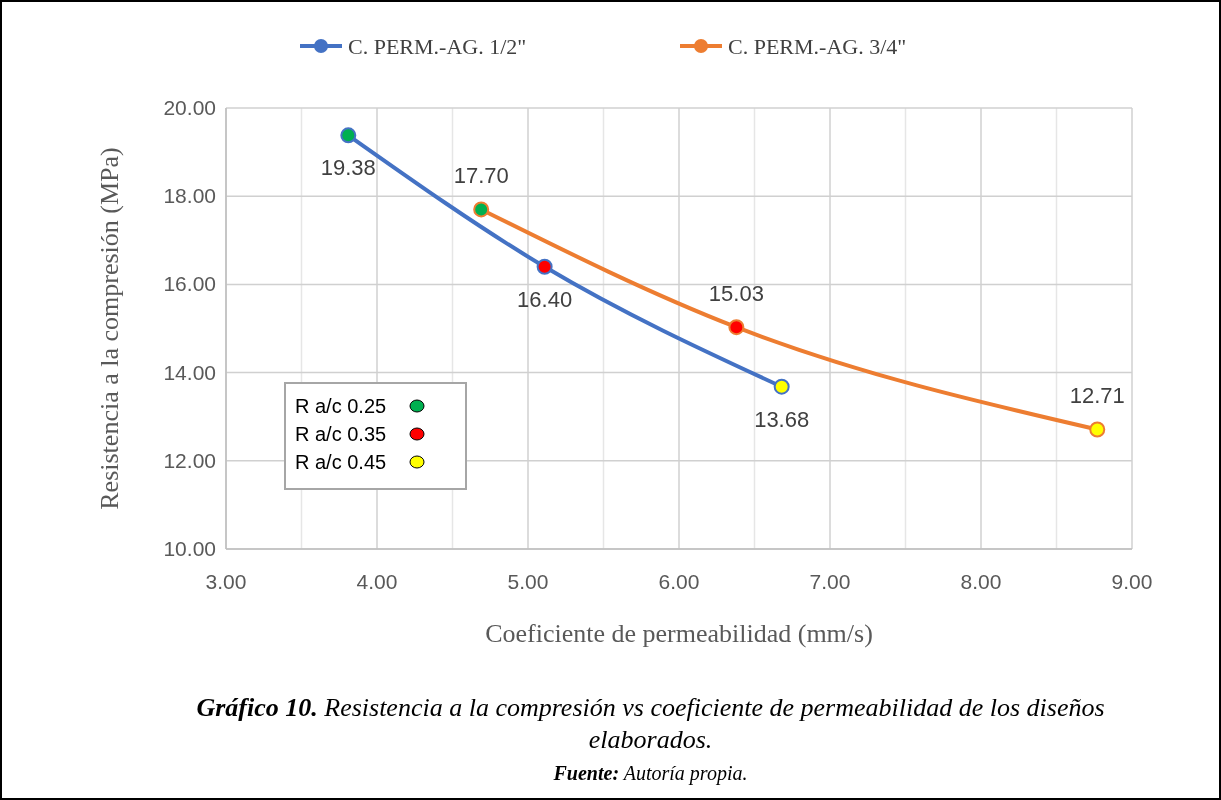  What do you see at coordinates (545, 299) in the screenshot?
I see `data-label: 16.40` at bounding box center [545, 299].